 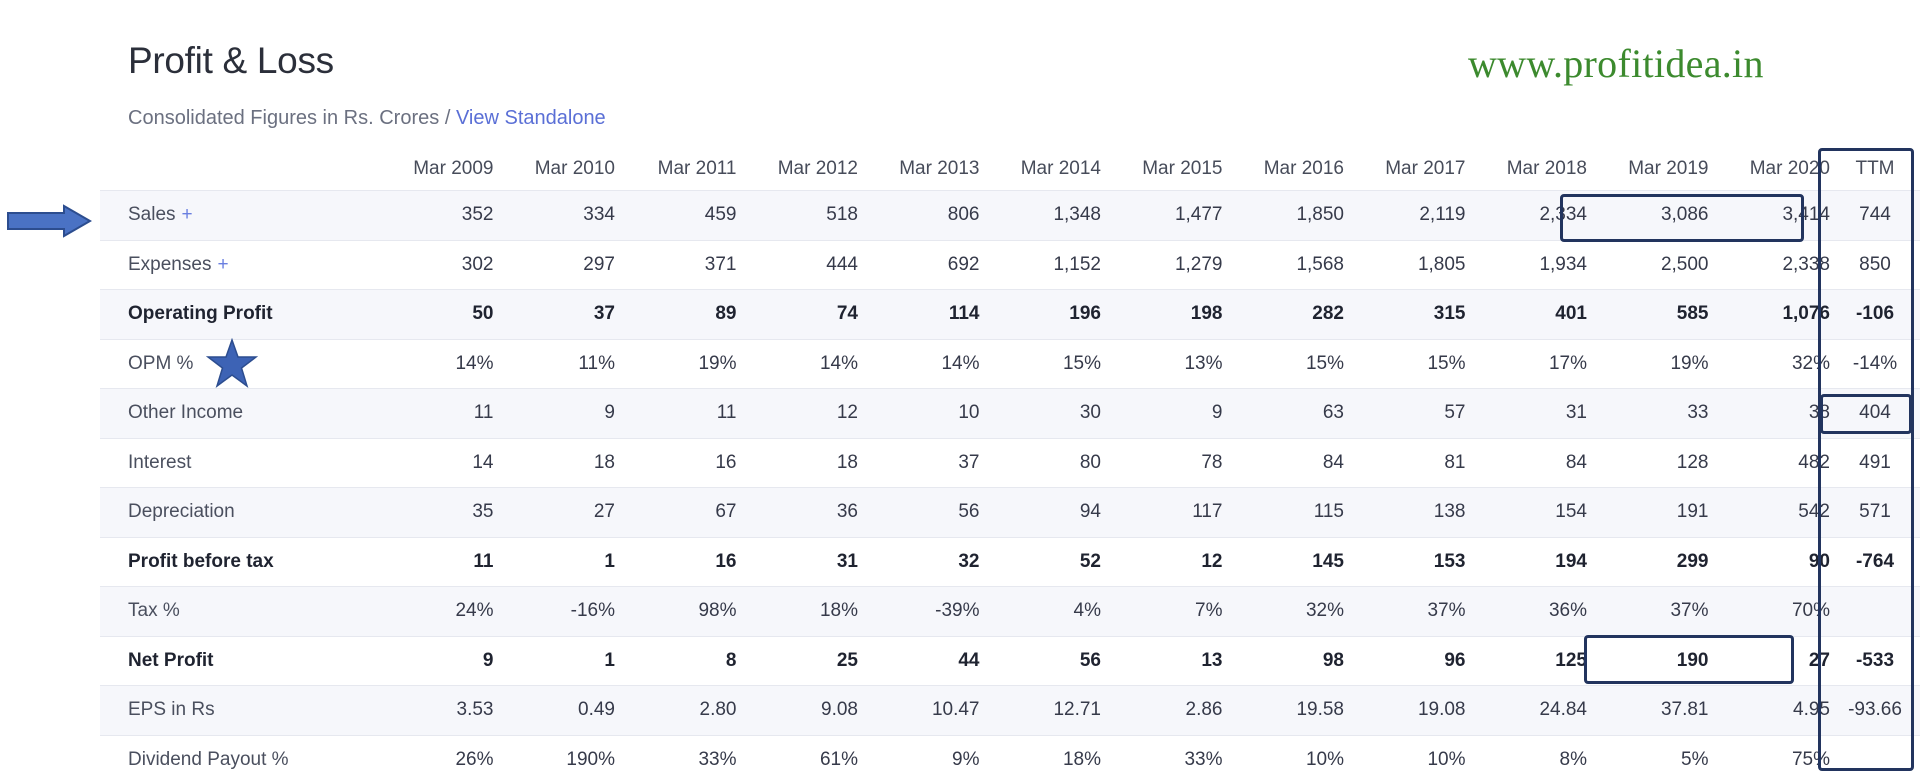 What do you see at coordinates (231, 61) in the screenshot?
I see `page-title: Profit & Loss` at bounding box center [231, 61].